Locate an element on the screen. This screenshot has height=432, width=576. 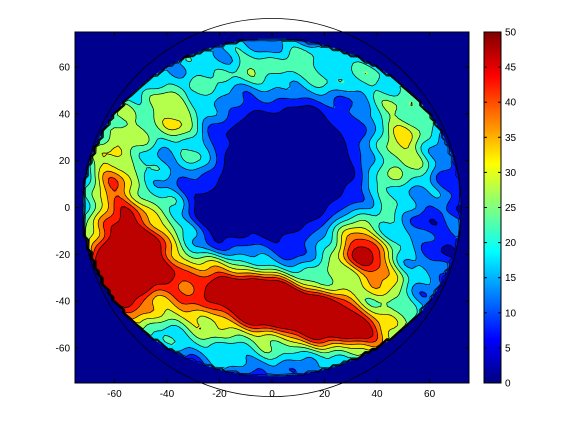
colorbar-tick-label: 5 is located at coordinates (508, 348).